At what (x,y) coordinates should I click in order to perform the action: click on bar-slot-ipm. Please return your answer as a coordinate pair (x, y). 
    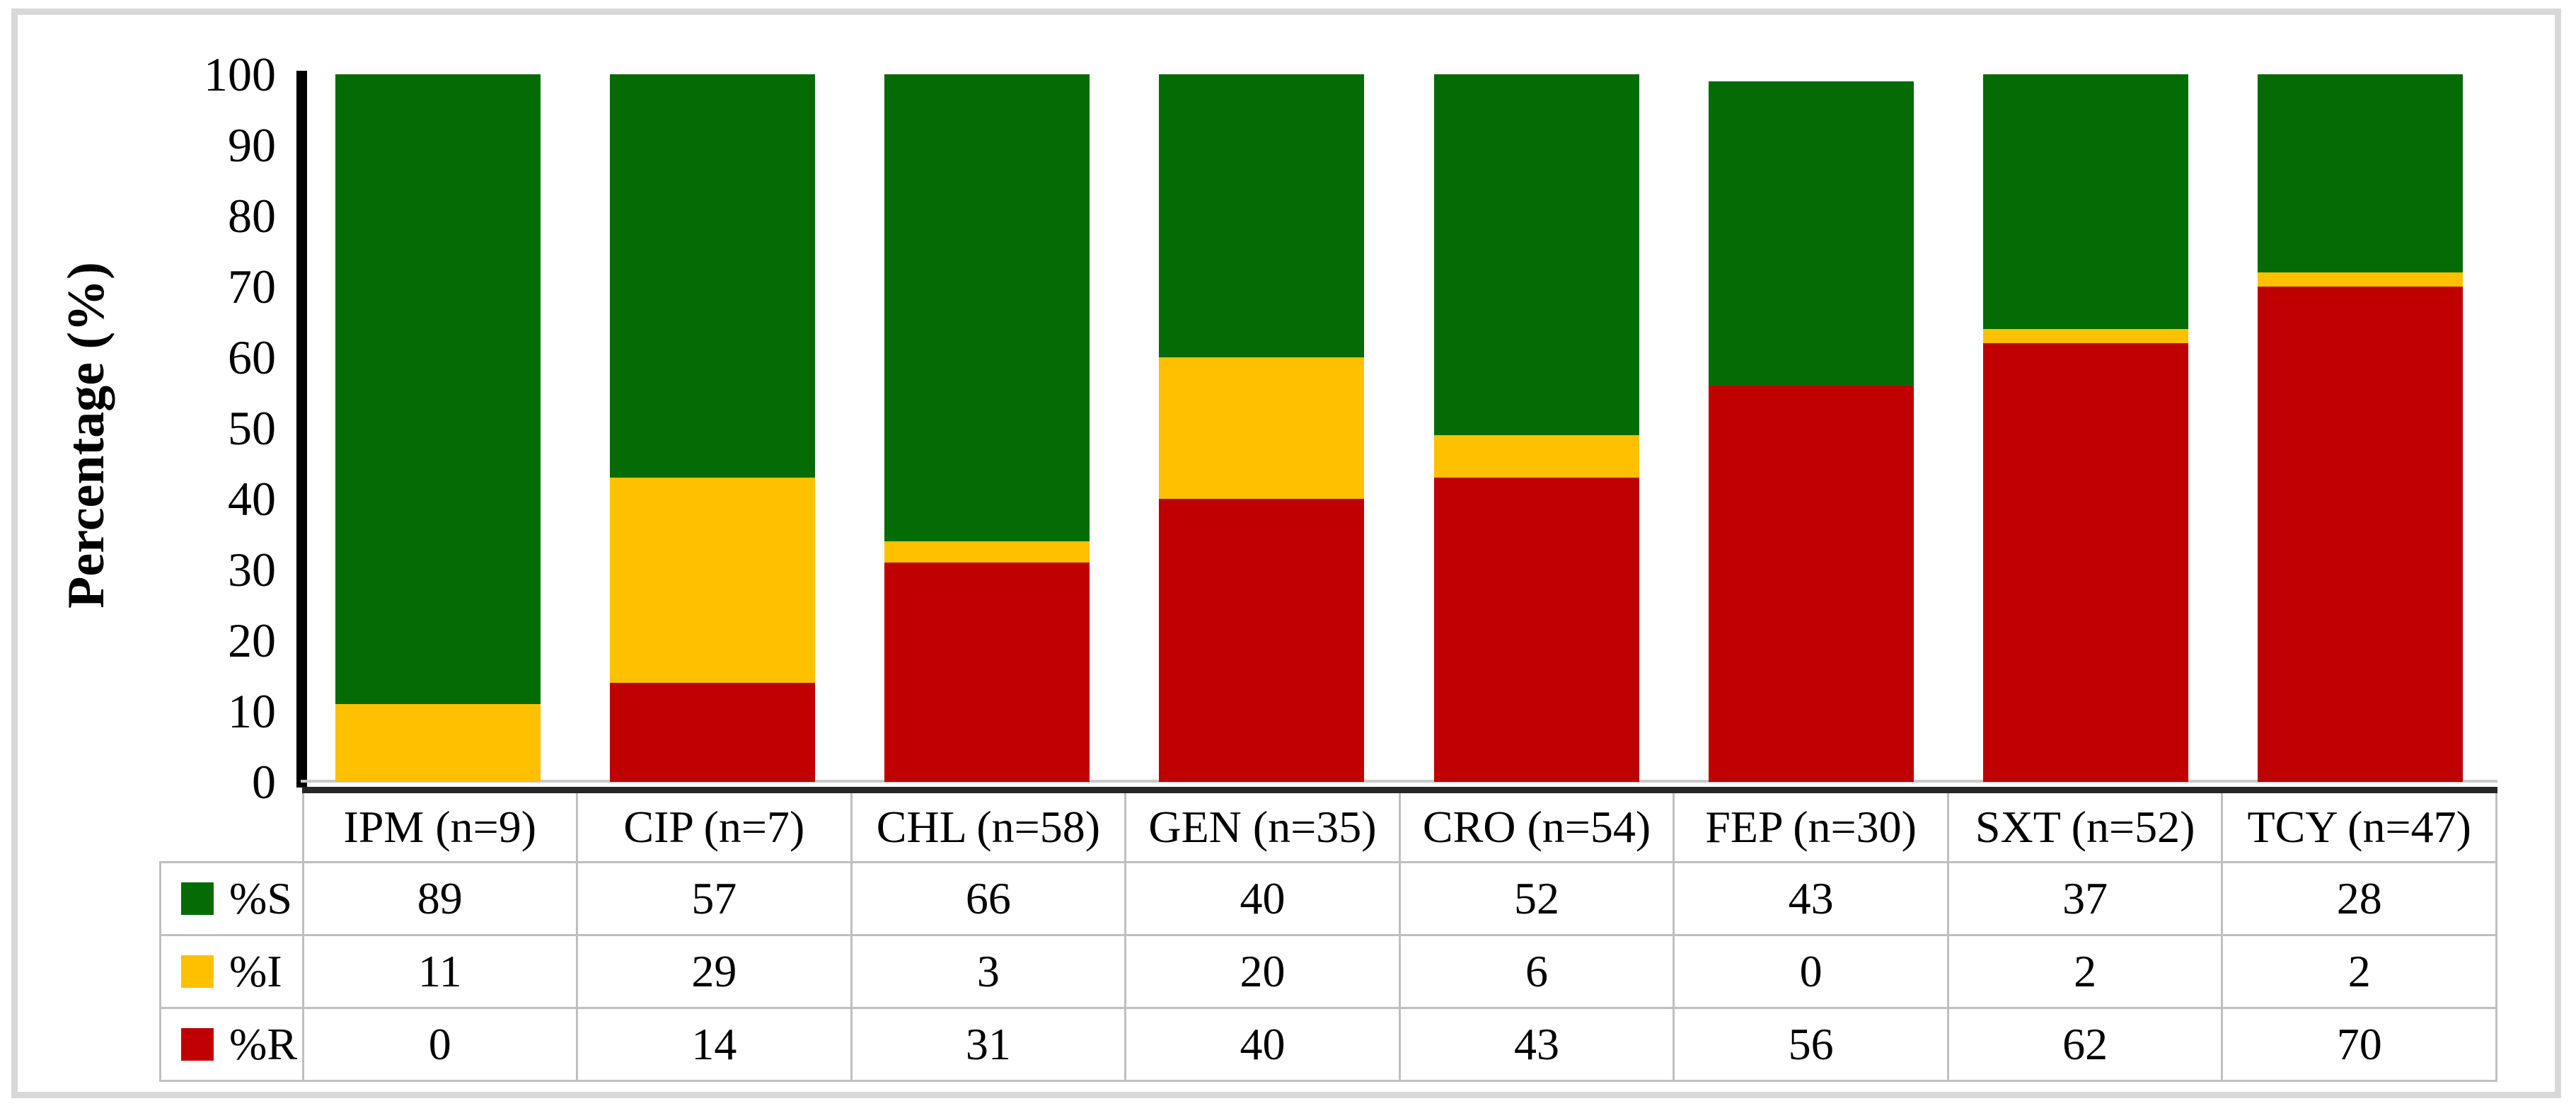
    Looking at the image, I should click on (438, 428).